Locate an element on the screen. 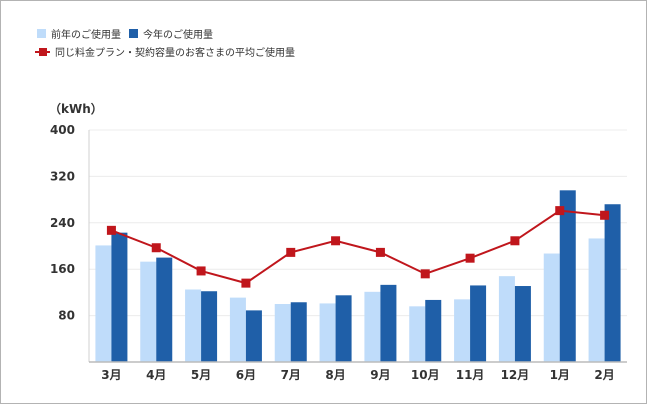 This screenshot has width=647, height=404. legend-label-prev-year: 前年のご使用量 is located at coordinates (86, 34).